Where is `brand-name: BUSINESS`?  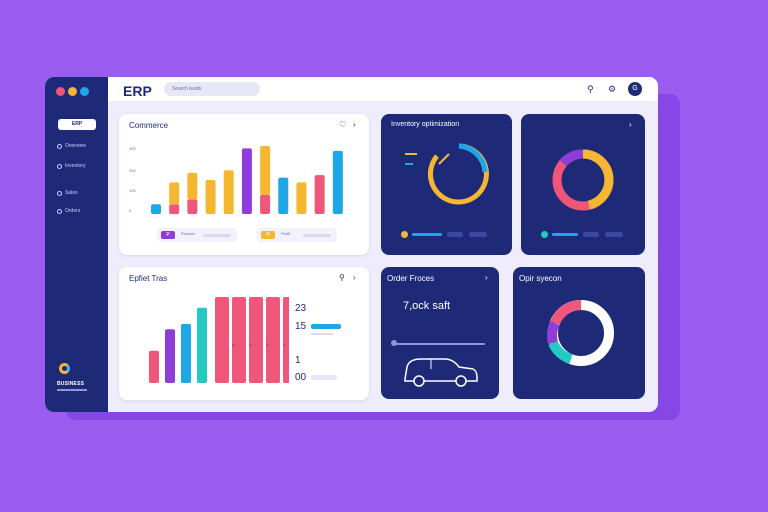 brand-name: BUSINESS is located at coordinates (71, 384).